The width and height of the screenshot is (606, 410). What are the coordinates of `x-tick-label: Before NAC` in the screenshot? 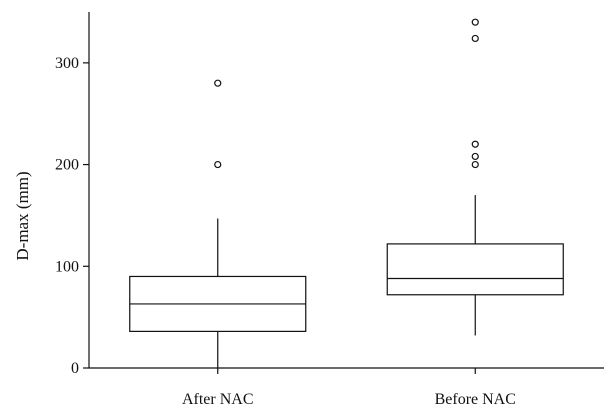 It's located at (475, 399).